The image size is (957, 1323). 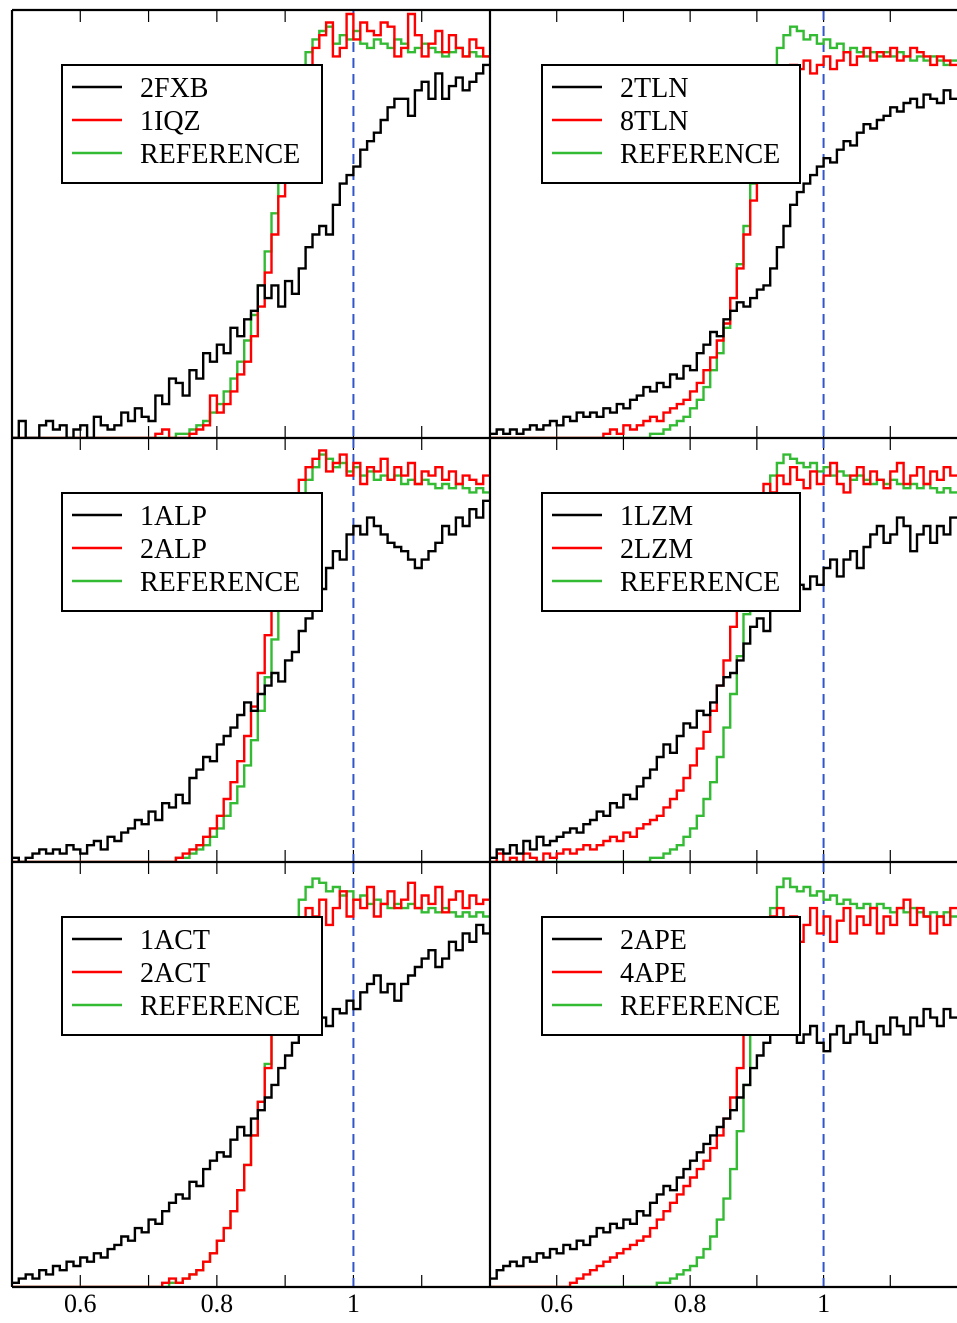 What do you see at coordinates (173, 549) in the screenshot?
I see `legend-label: 2ALP` at bounding box center [173, 549].